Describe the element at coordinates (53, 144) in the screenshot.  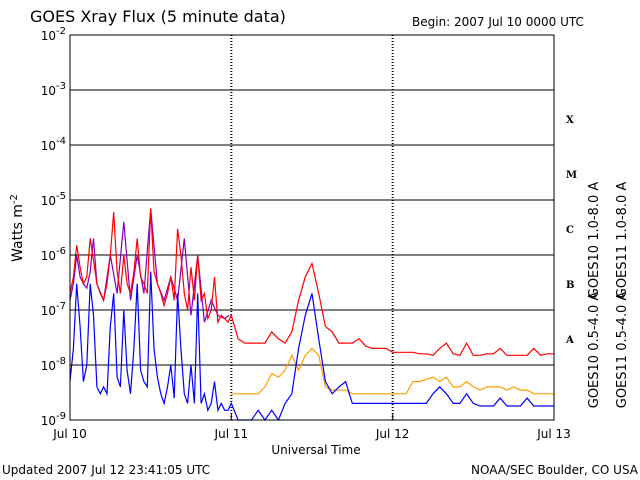
I see `y-tick-label: 10⁻⁴` at that location.